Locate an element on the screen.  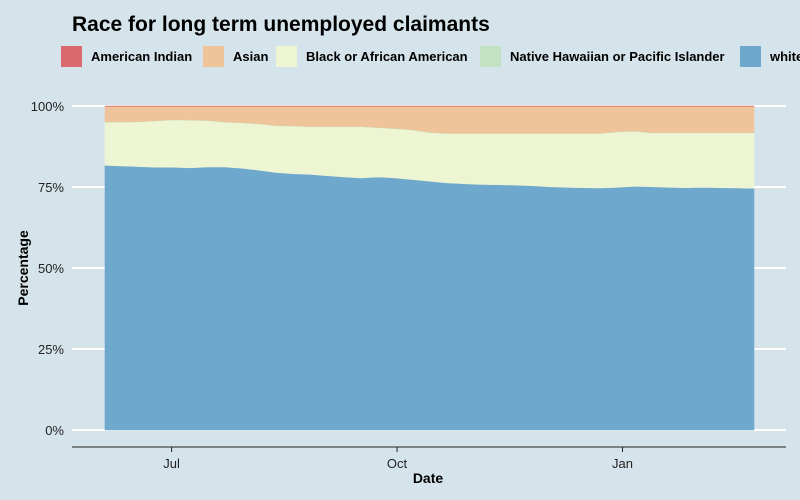
legend-swatch-black-or-african-american is located at coordinates (286, 56).